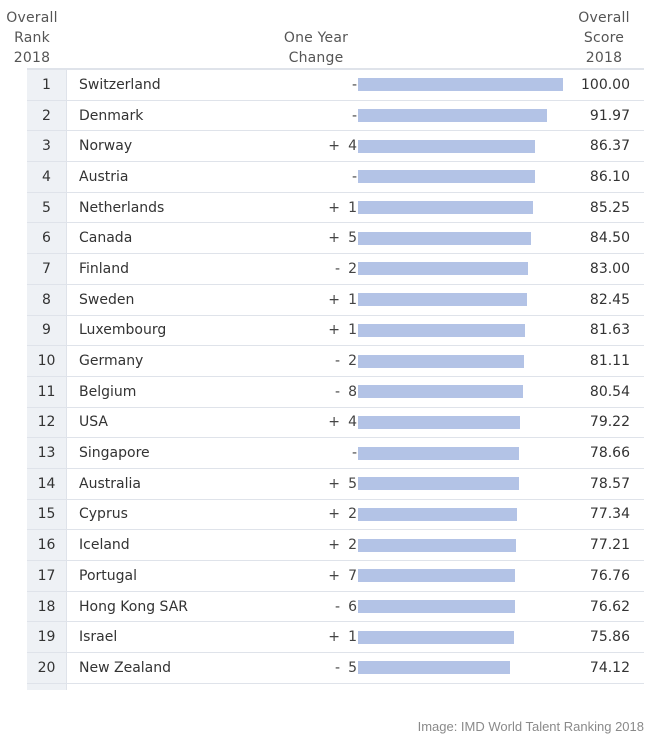  I want to click on table-row: 6 Canada +5 84.50, so click(335, 239).